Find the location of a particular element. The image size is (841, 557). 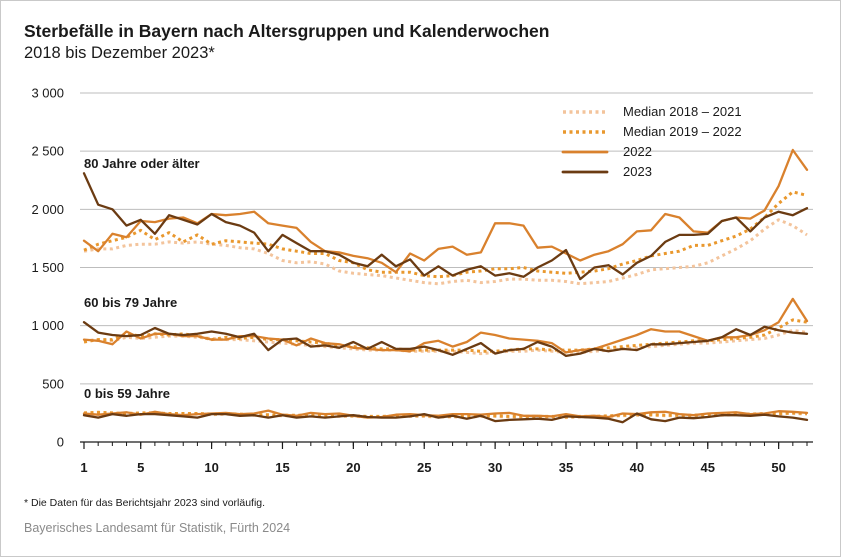

group-label: 60 bis 79 Jahre is located at coordinates (130, 302).